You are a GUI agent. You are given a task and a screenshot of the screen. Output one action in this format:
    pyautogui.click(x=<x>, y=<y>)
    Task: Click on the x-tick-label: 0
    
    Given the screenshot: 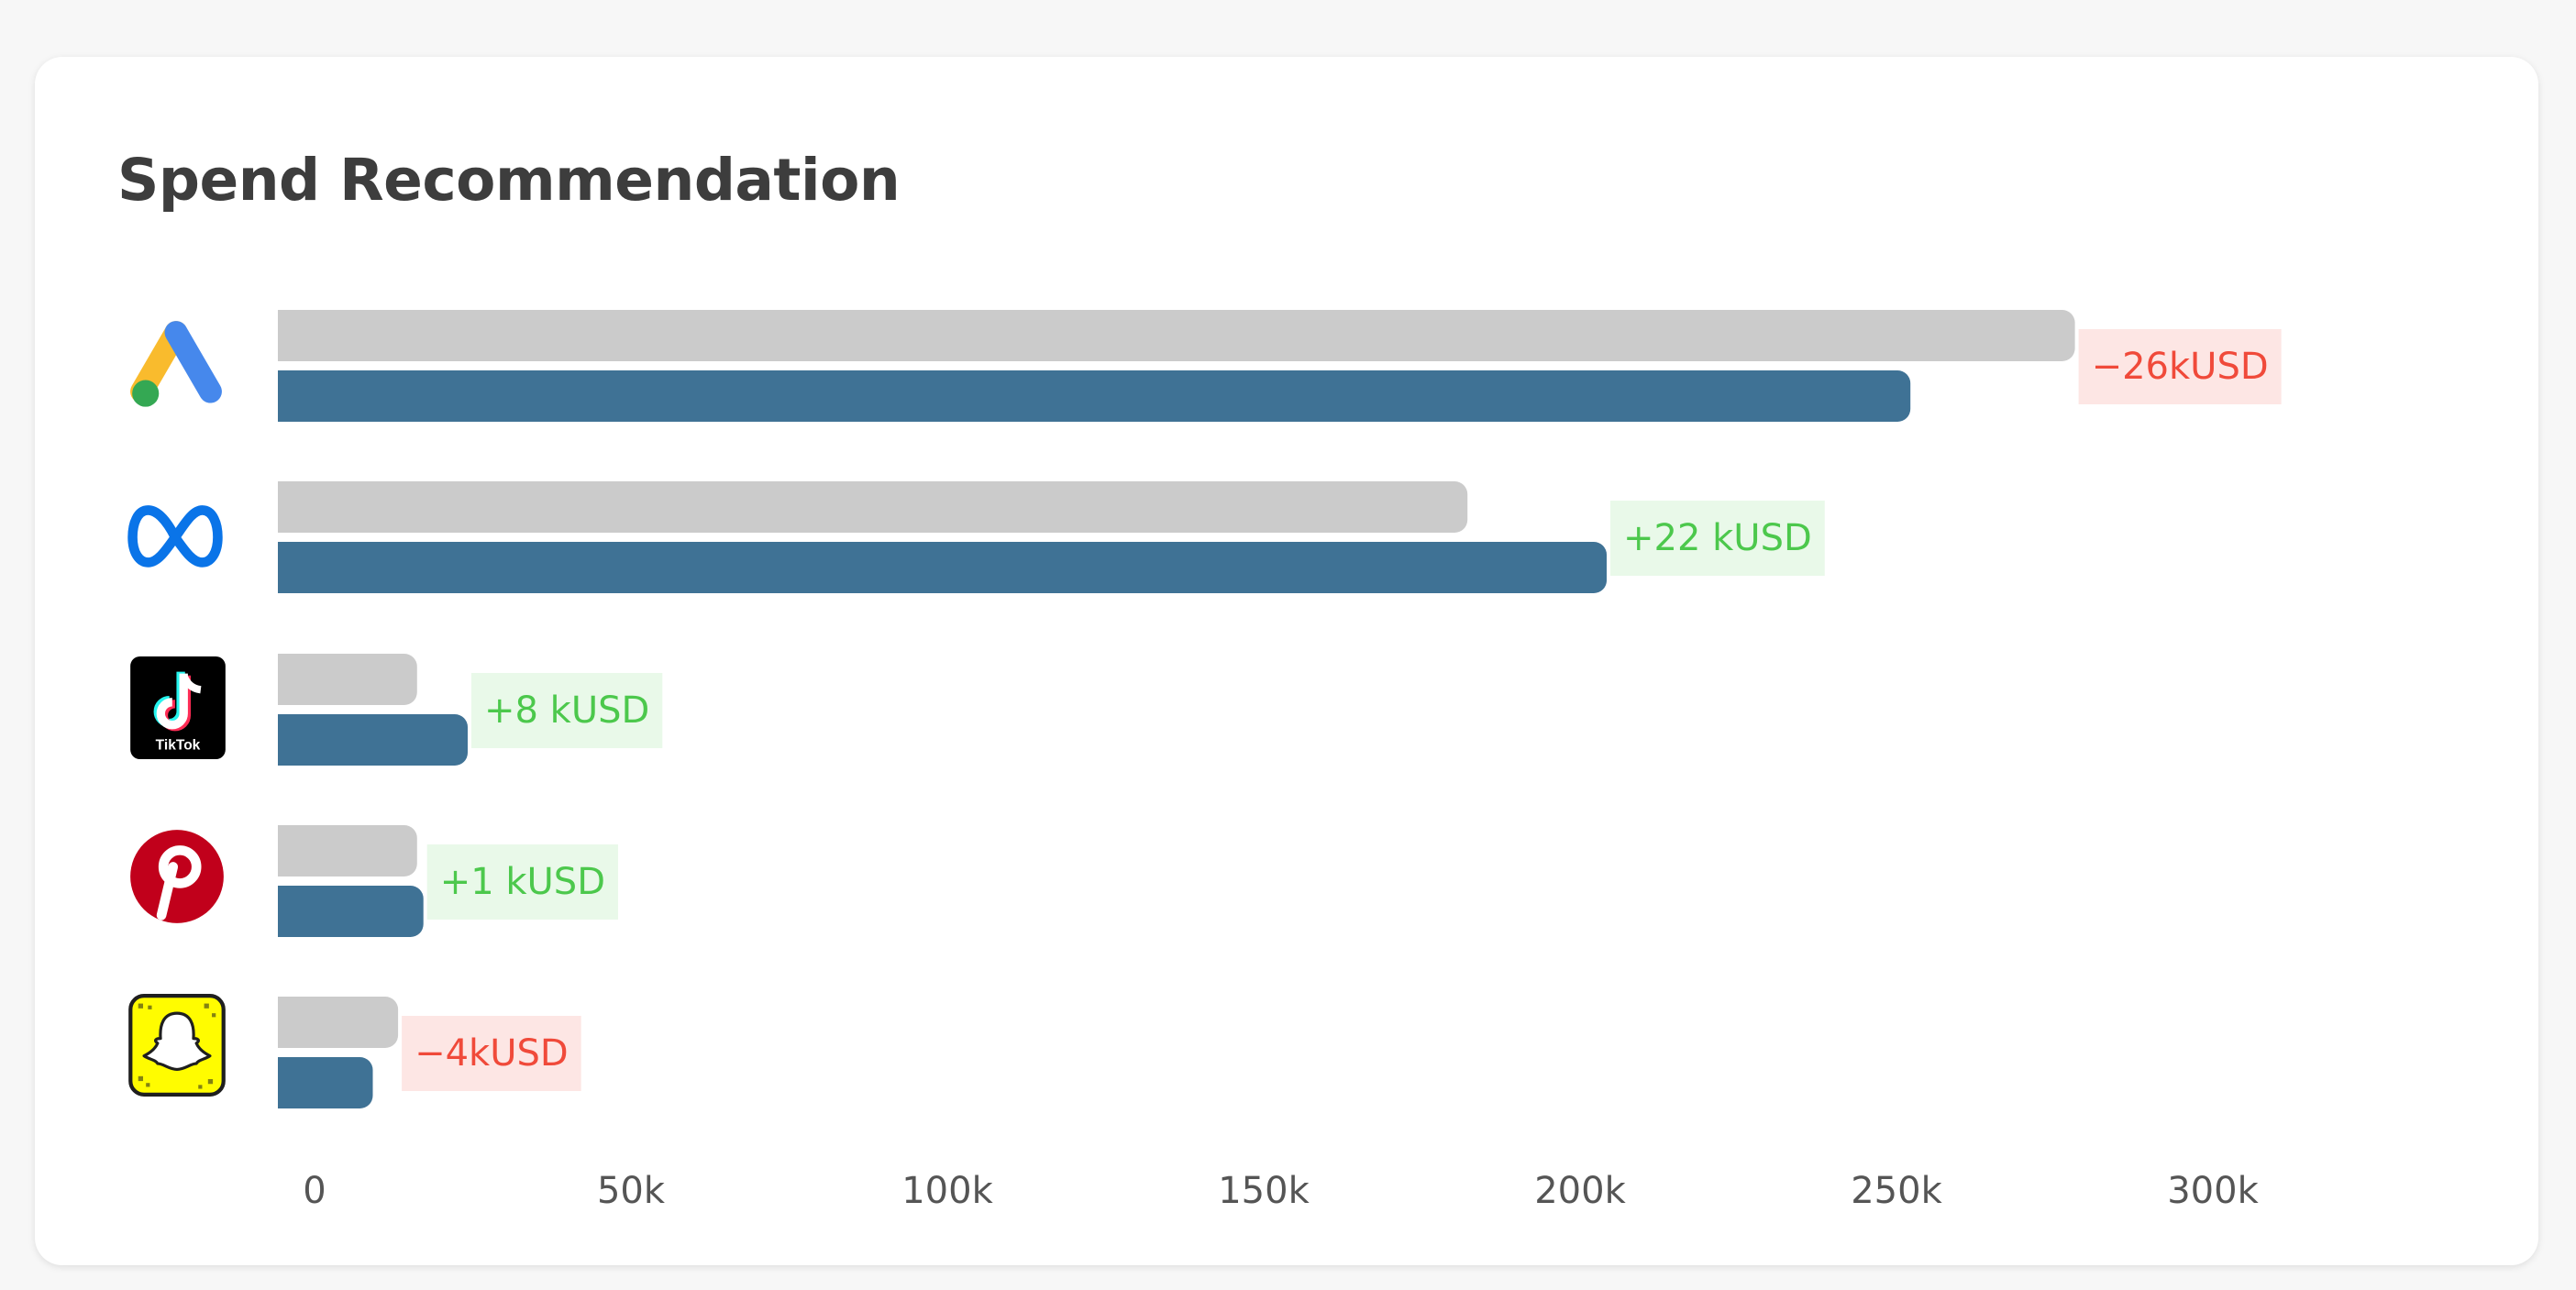 What is the action you would take?
    pyautogui.click(x=314, y=1191)
    